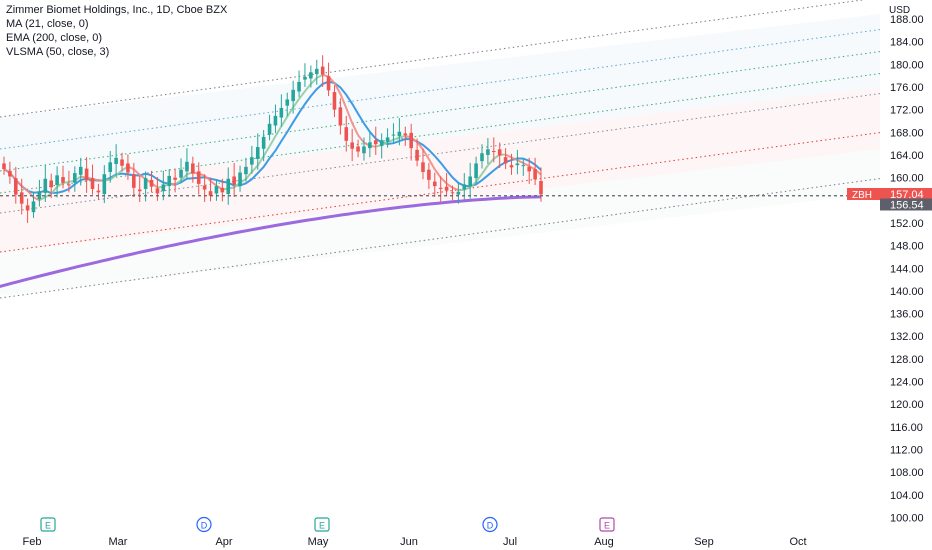 This screenshot has width=932, height=550. What do you see at coordinates (271, 241) in the screenshot?
I see `ema-line` at bounding box center [271, 241].